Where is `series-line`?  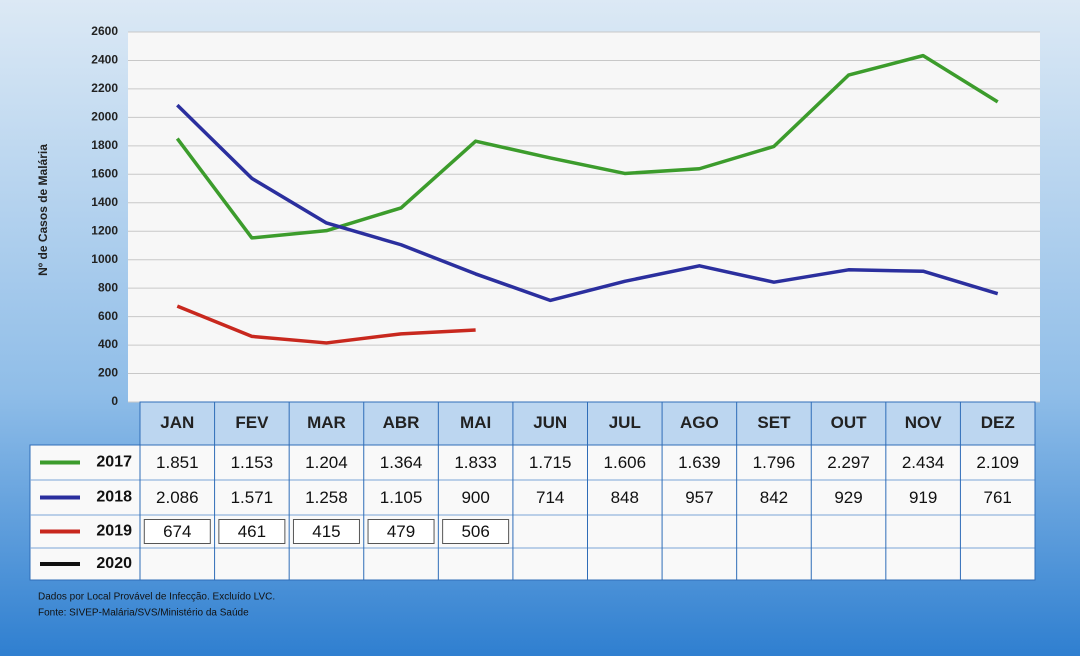
series-line is located at coordinates (326, 324).